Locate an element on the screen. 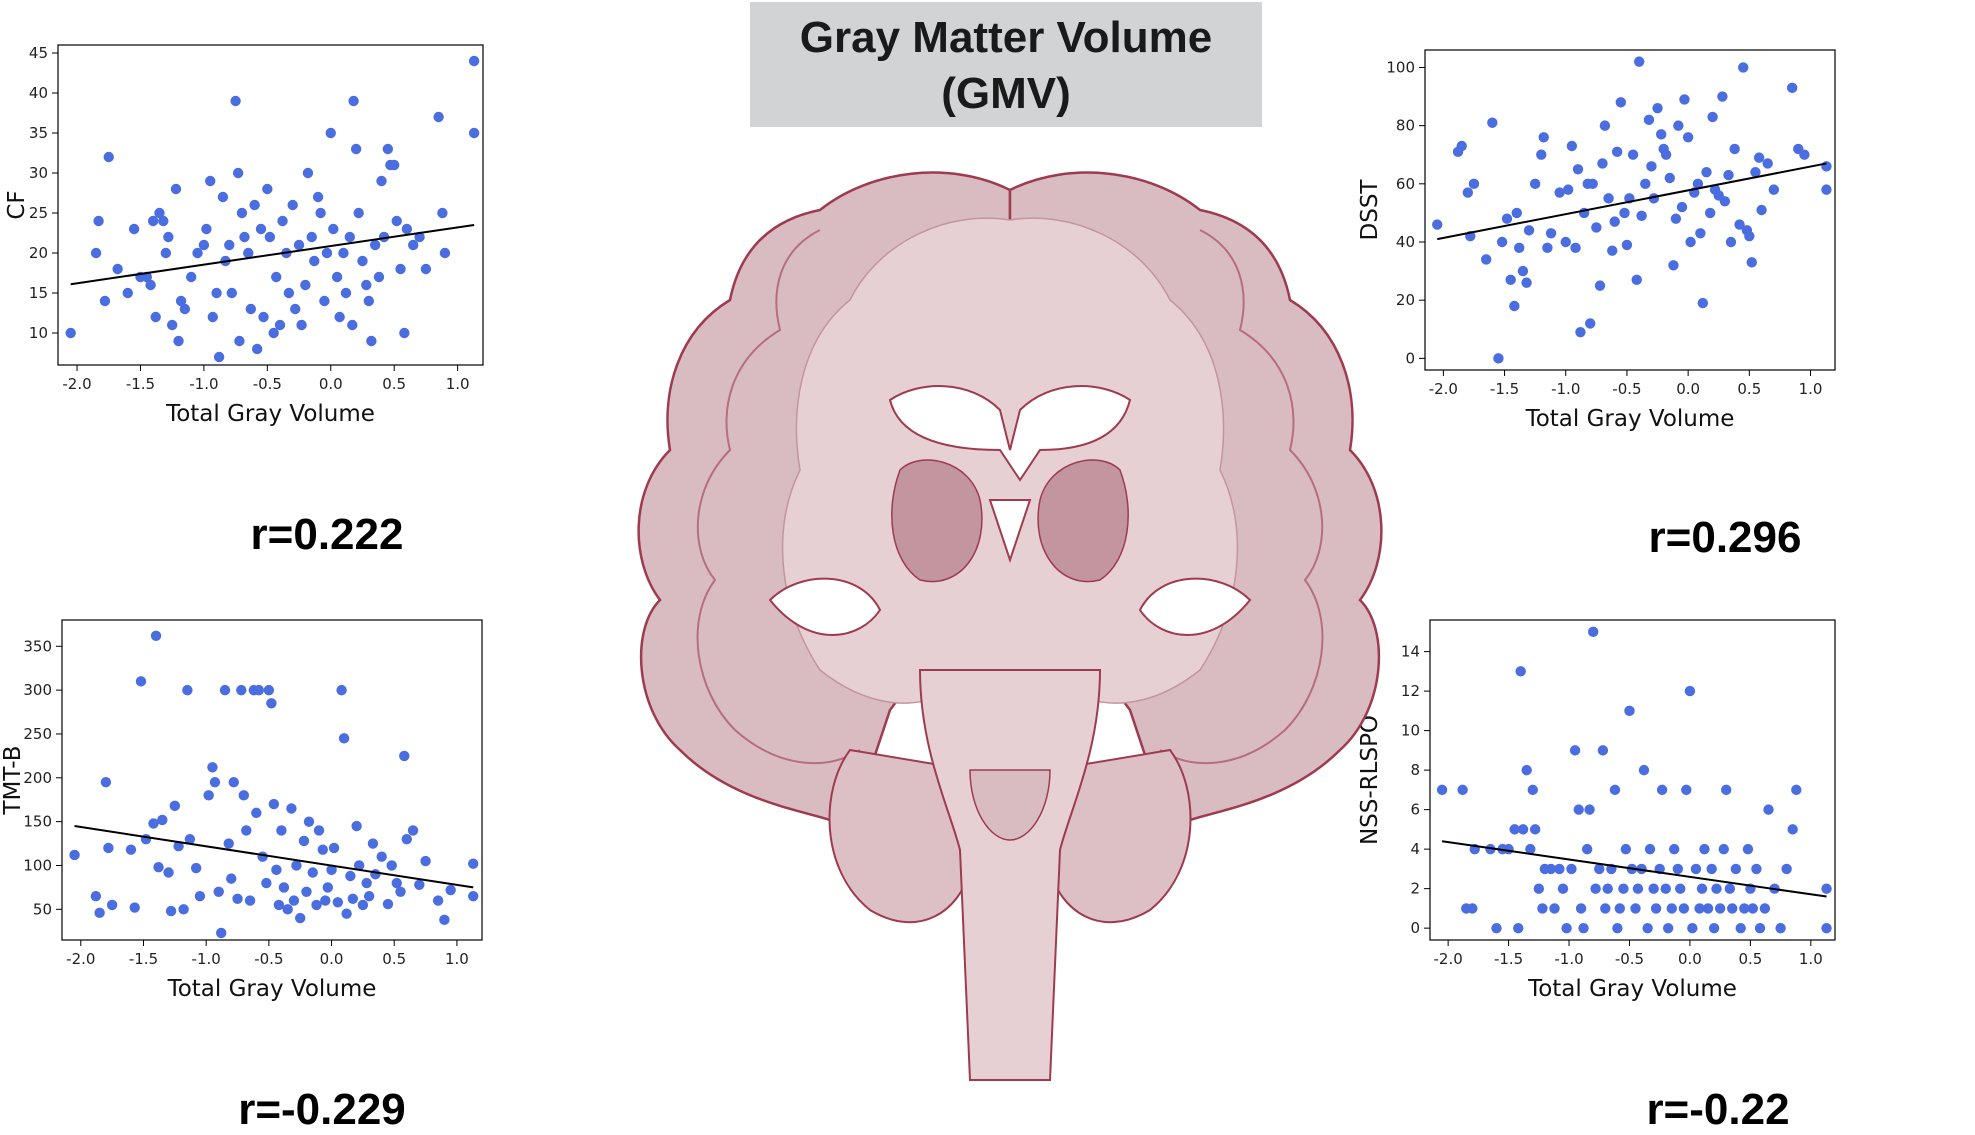 The width and height of the screenshot is (1975, 1135). y-tick-label: 350 is located at coordinates (37, 646).